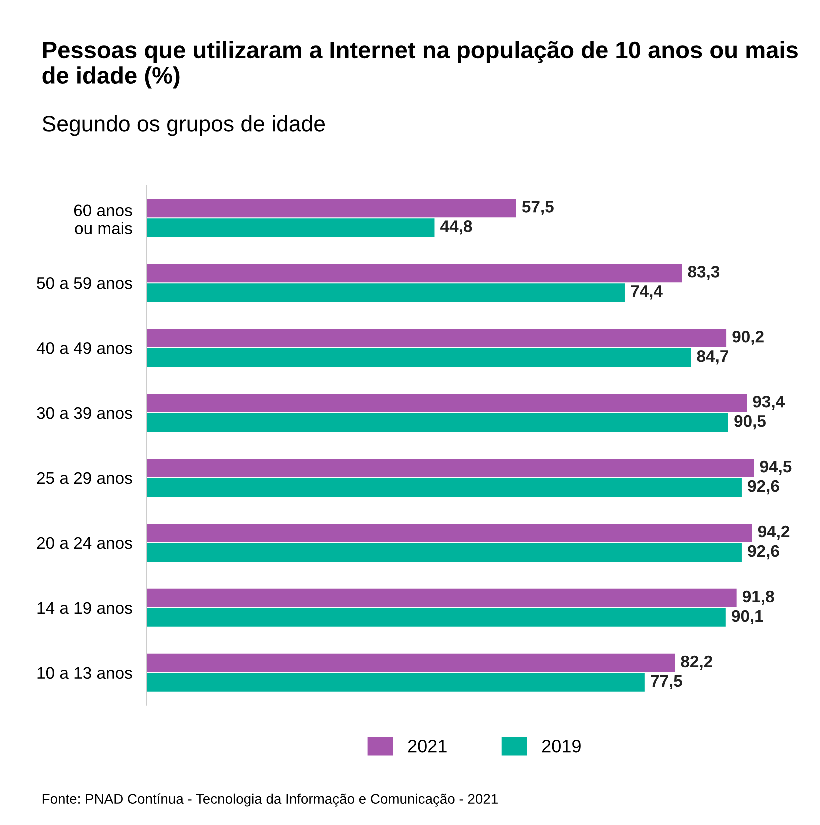 This screenshot has width=820, height=825. Describe the element at coordinates (748, 617) in the screenshot. I see `data-label: 90,1` at that location.